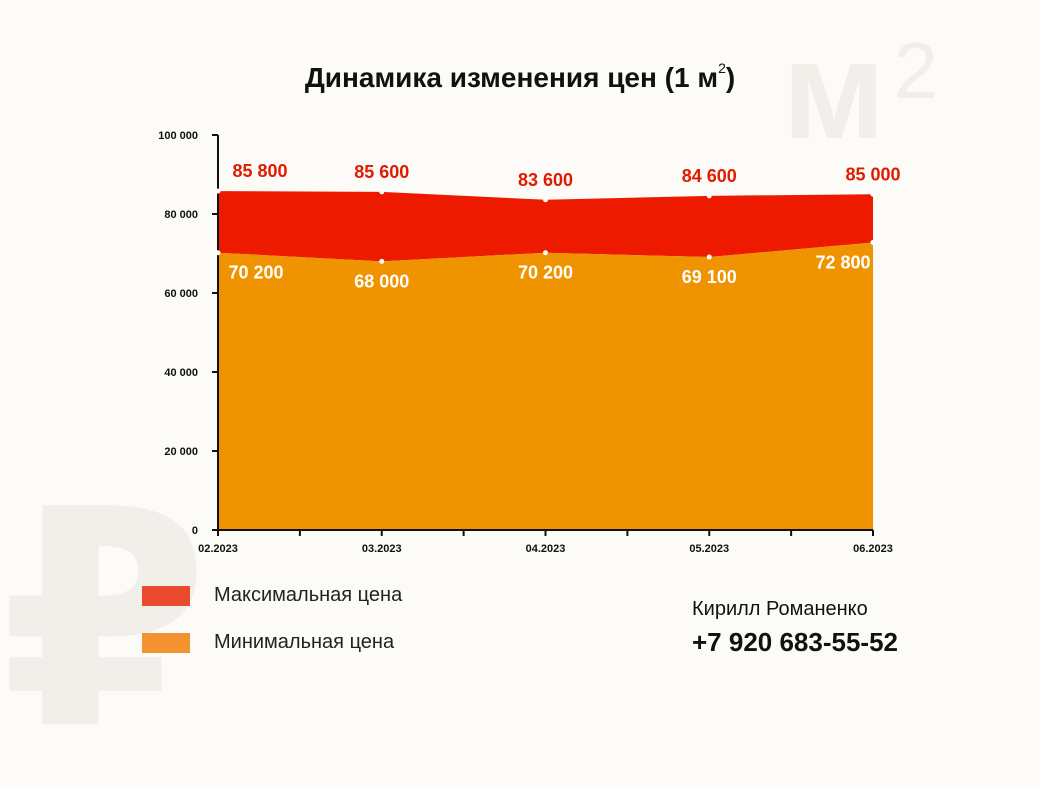 This screenshot has width=1040, height=788. Describe the element at coordinates (709, 277) in the screenshot. I see `min-price-label: 69 100` at that location.